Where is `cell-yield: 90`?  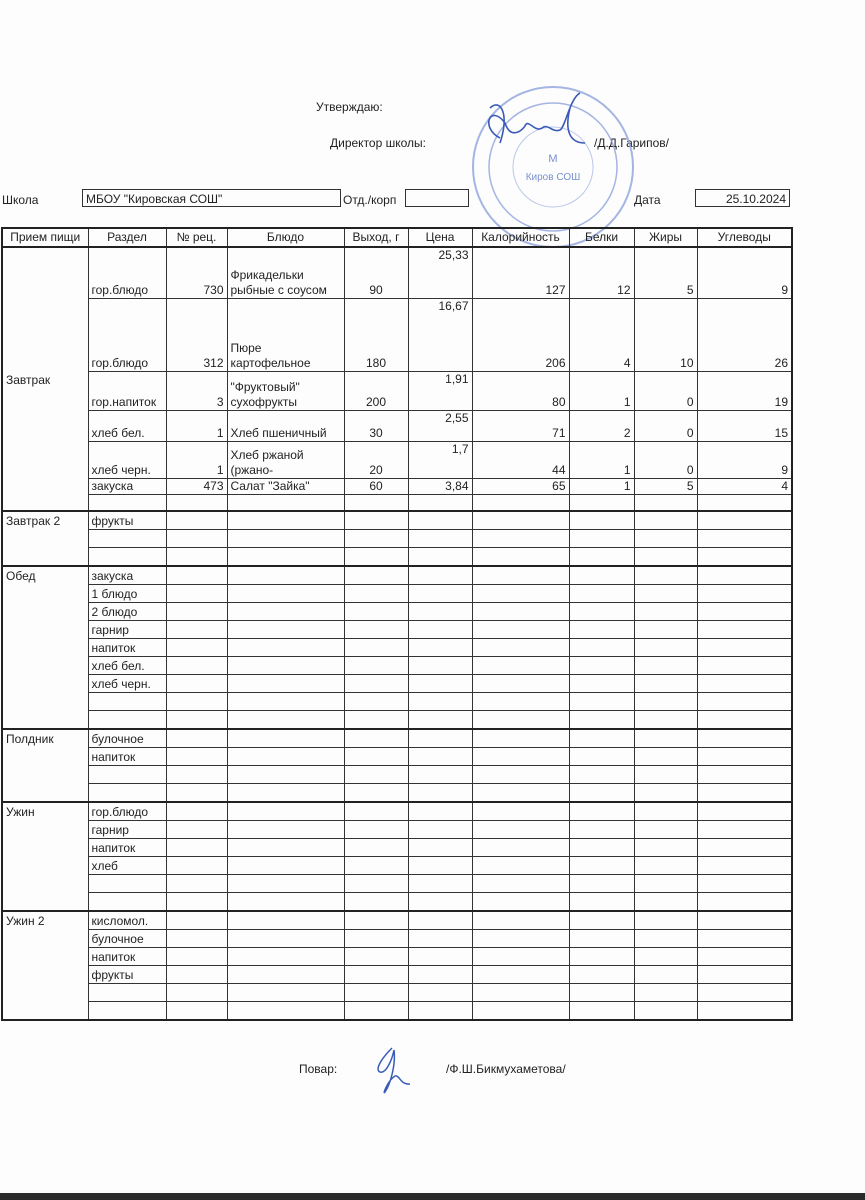
cell-yield: 90 is located at coordinates (376, 272).